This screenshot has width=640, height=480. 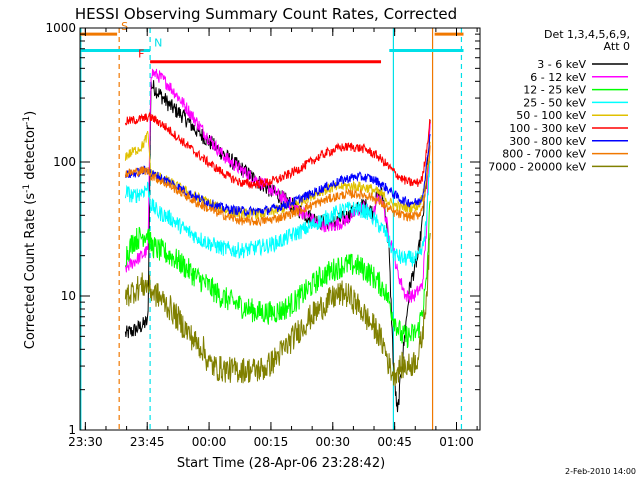 What do you see at coordinates (554, 90) in the screenshot?
I see `legend-label-2: 12 - 25 keV` at bounding box center [554, 90].